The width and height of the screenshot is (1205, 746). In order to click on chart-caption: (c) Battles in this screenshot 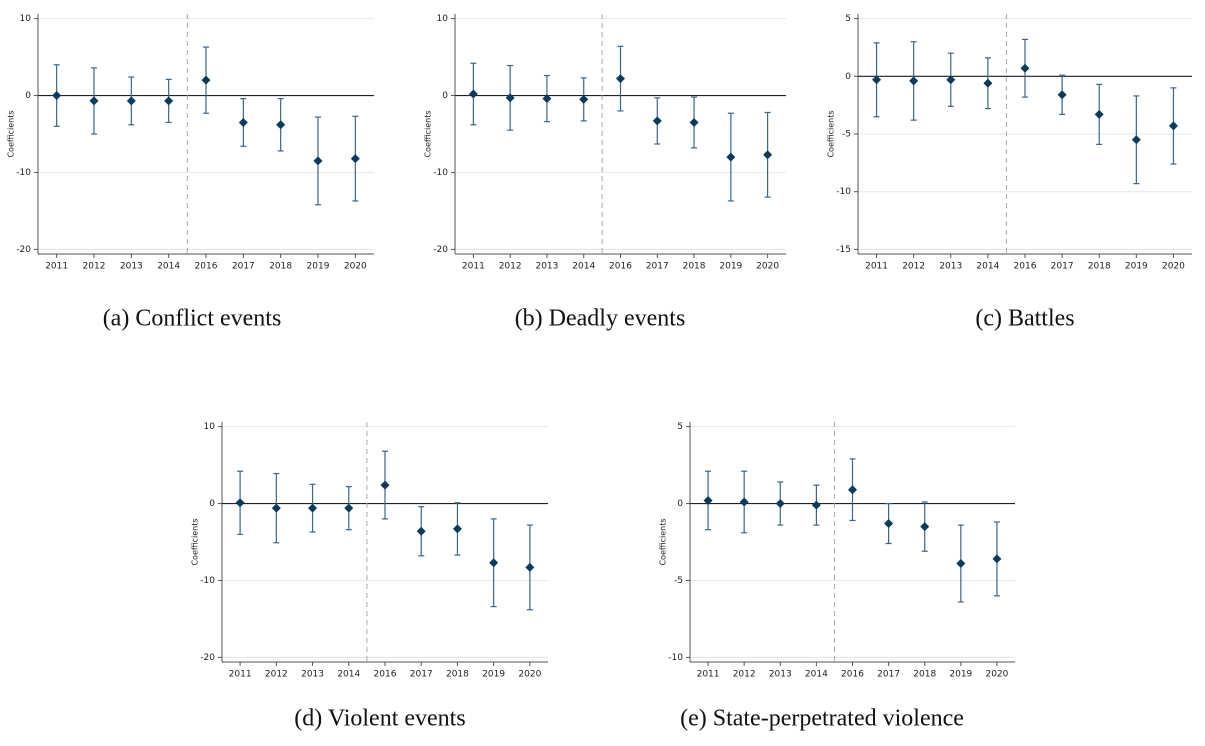, I will do `click(1024, 319)`.